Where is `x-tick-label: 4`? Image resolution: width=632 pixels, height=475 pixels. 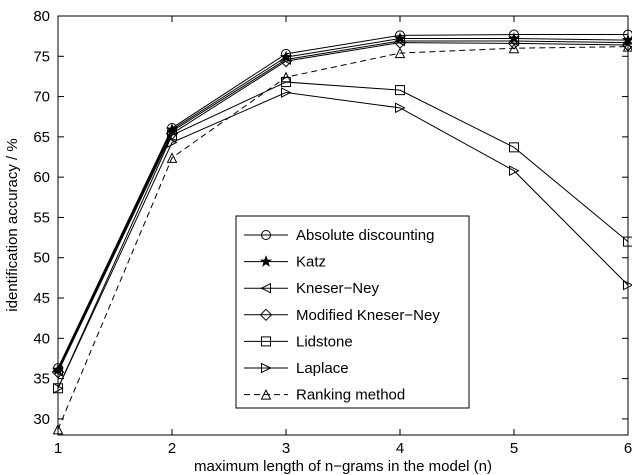
x-tick-label: 4 is located at coordinates (400, 448).